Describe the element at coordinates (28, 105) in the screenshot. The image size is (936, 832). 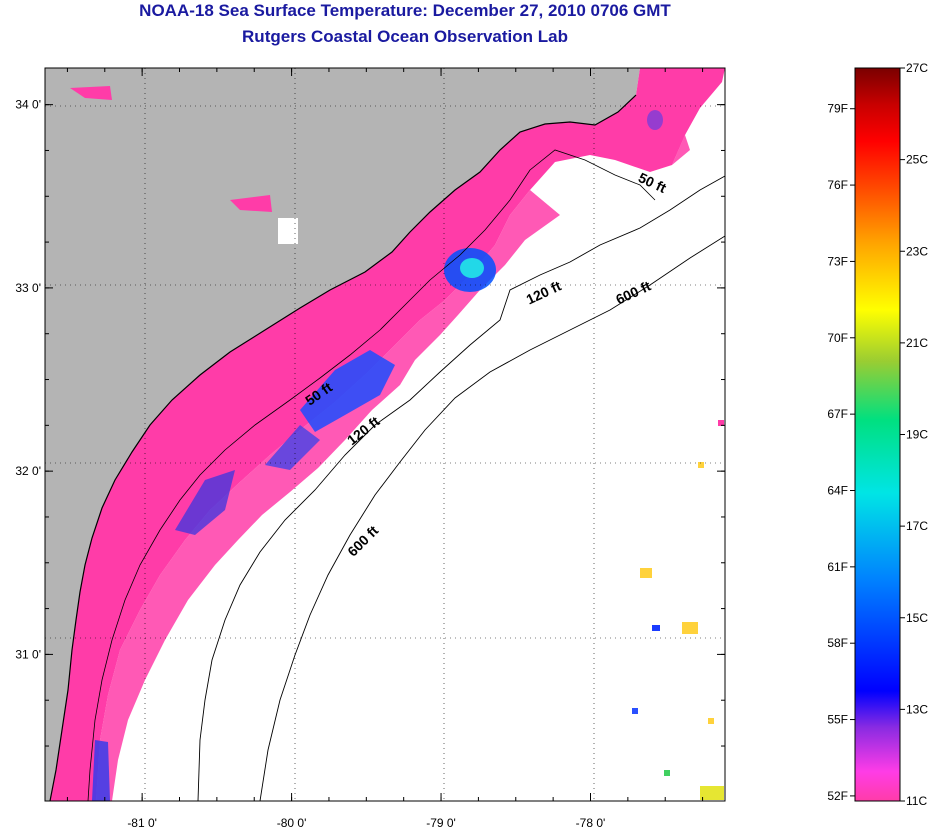
I see `lat-tick-label: 34 0'` at that location.